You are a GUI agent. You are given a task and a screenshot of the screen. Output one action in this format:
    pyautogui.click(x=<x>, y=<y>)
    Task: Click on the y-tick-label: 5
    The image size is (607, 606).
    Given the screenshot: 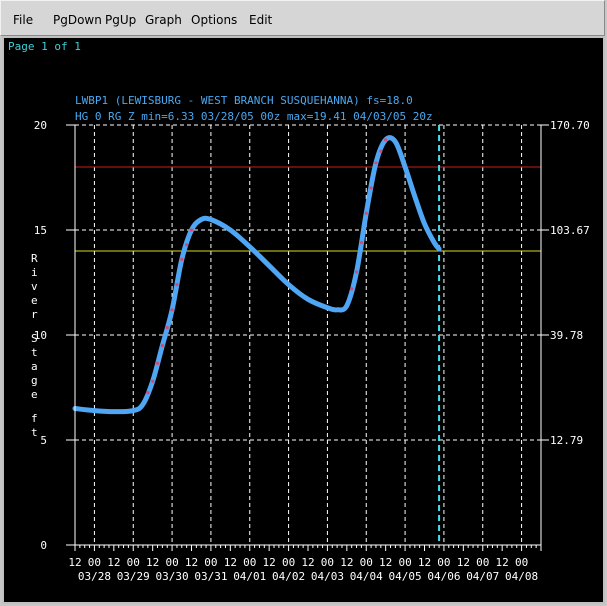 What is the action you would take?
    pyautogui.click(x=43, y=440)
    